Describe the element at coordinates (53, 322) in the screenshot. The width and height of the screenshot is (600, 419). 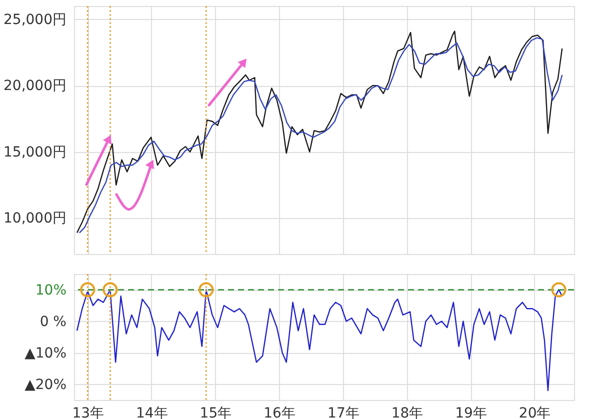
I see `y-tick-label: 0 %` at that location.